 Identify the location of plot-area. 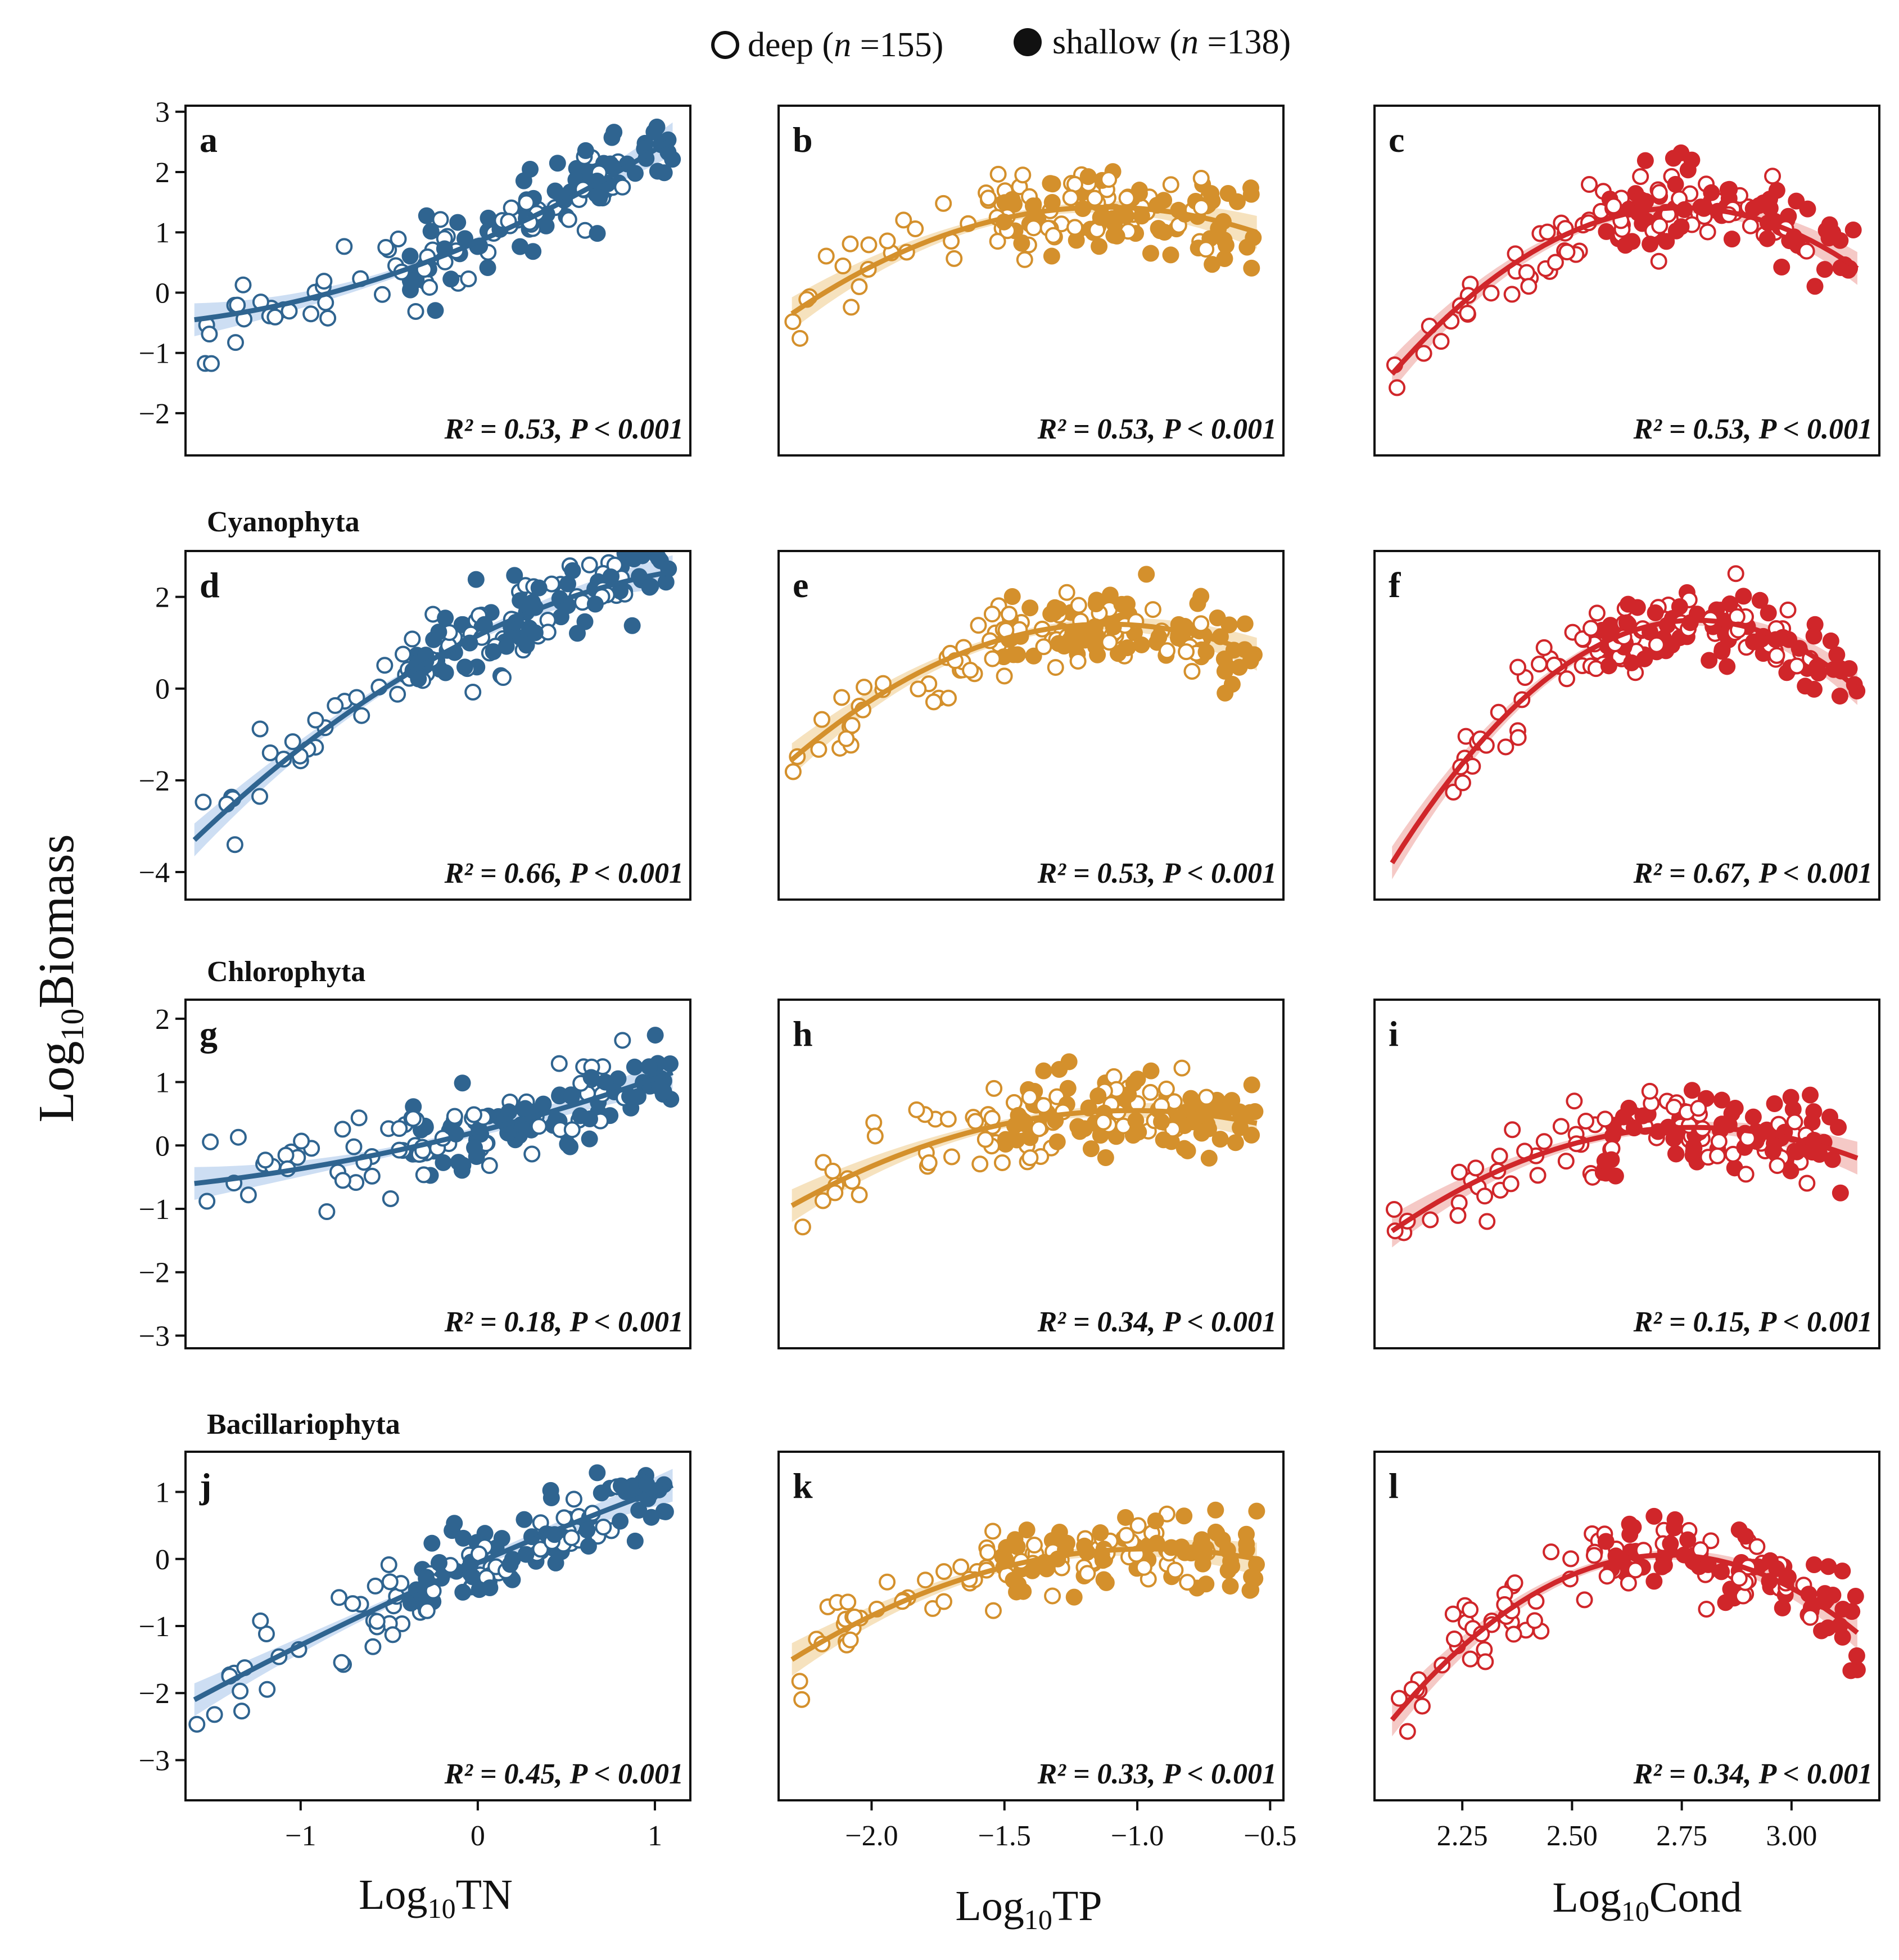
(437, 245).